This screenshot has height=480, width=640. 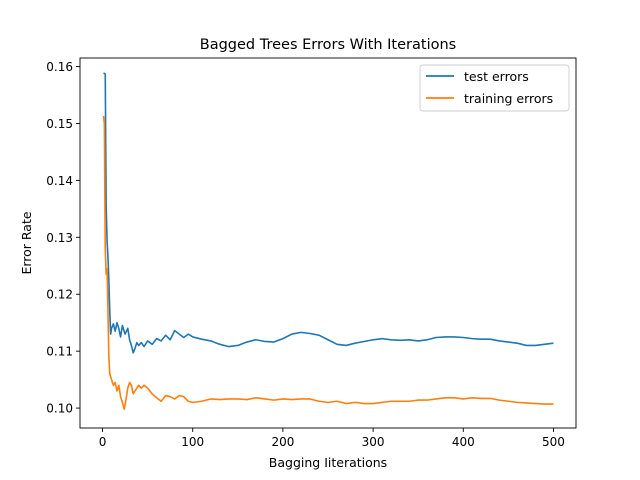 I want to click on y-tick-label: 0.15, so click(x=59, y=124).